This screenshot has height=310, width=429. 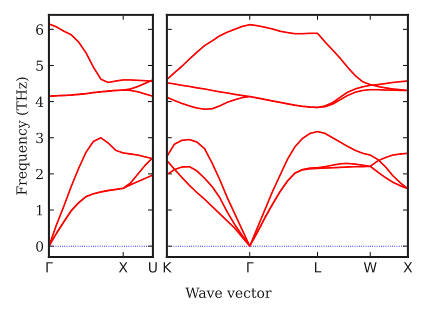 What do you see at coordinates (318, 267) in the screenshot?
I see `x-tick-label: L` at bounding box center [318, 267].